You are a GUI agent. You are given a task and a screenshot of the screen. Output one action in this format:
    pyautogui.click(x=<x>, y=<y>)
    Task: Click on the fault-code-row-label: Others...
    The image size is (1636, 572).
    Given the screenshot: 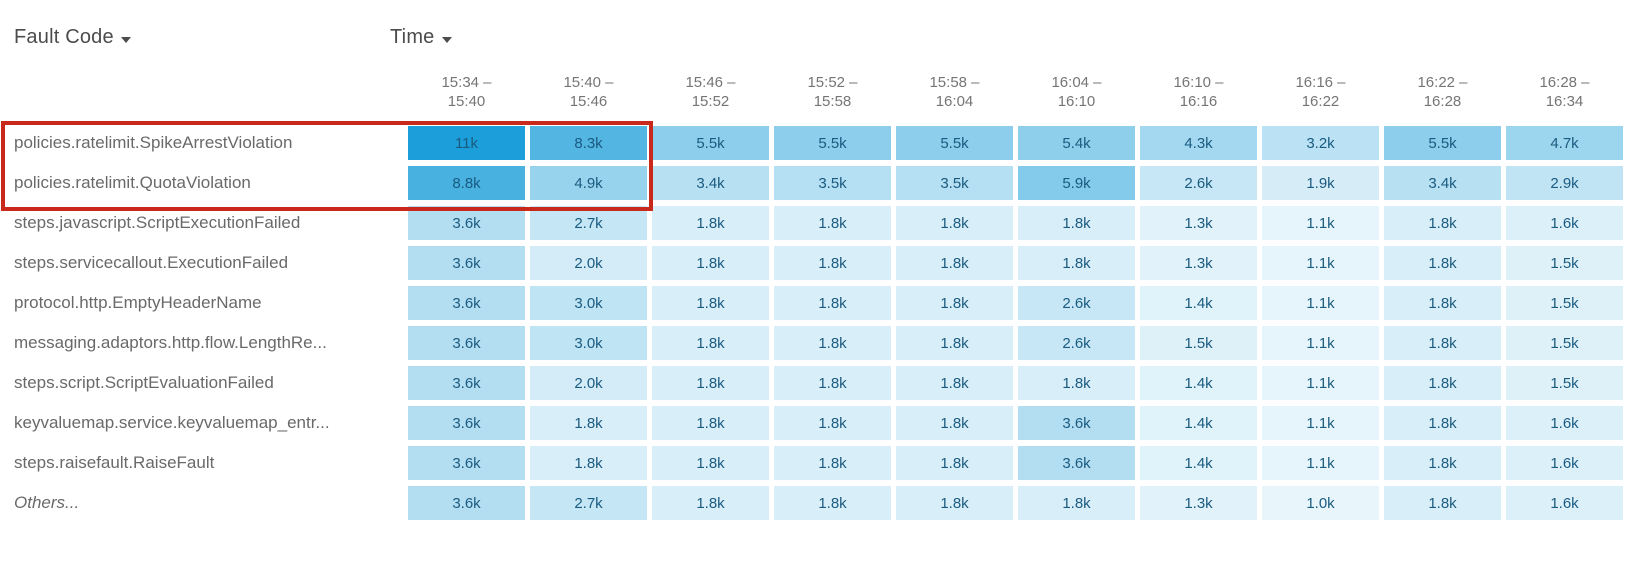 What is the action you would take?
    pyautogui.click(x=47, y=502)
    